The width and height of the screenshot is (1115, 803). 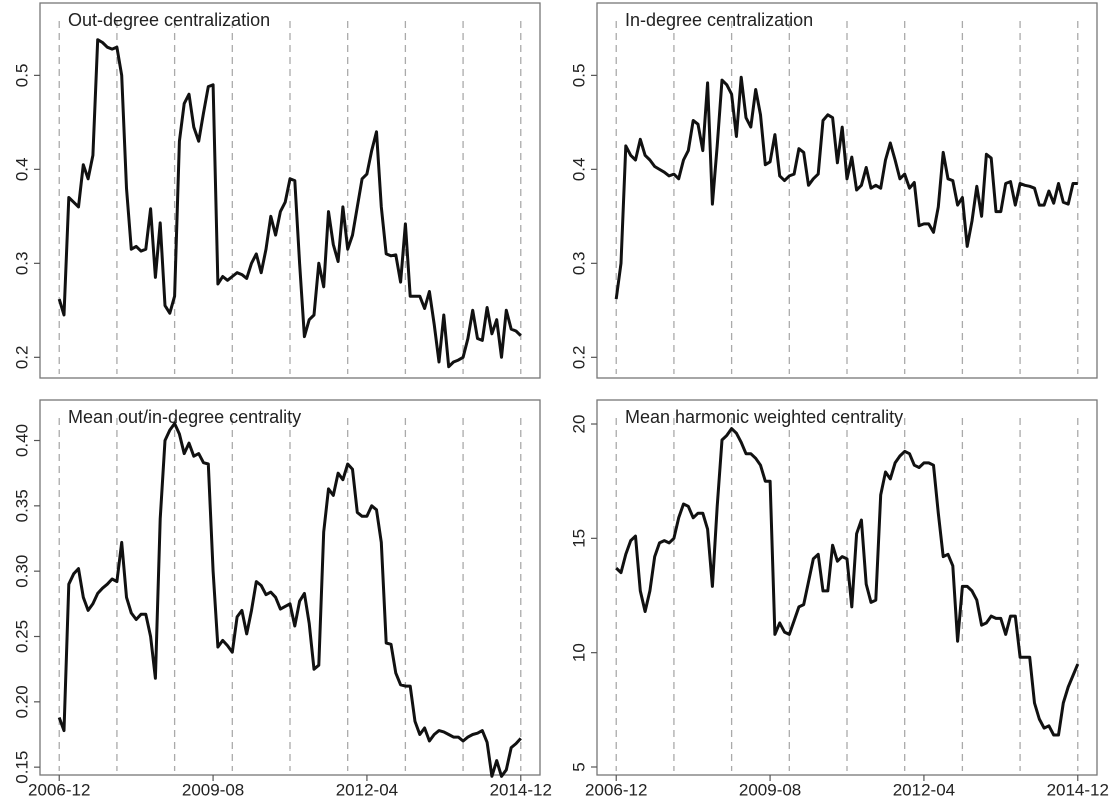 What do you see at coordinates (21, 440) in the screenshot?
I see `y-tick-label: 0.40` at bounding box center [21, 440].